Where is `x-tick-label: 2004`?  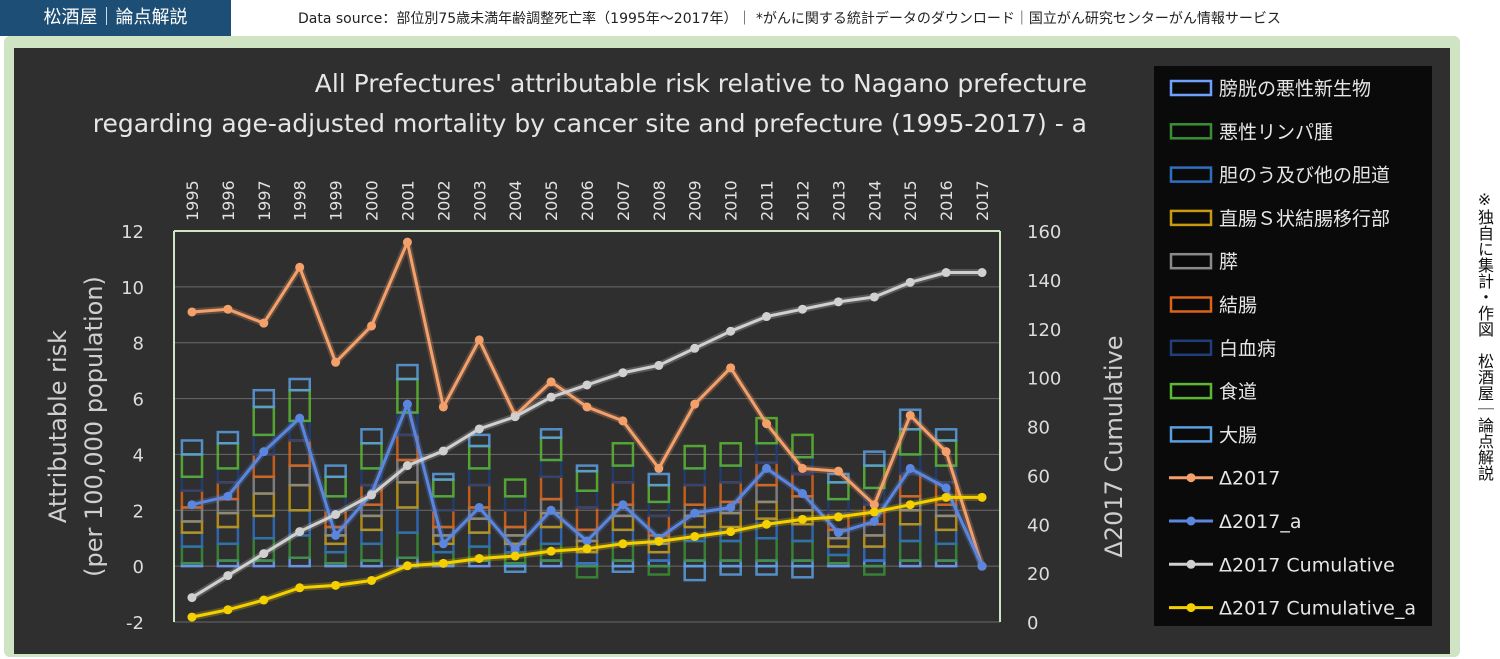 x-tick-label: 2004 is located at coordinates (515, 200).